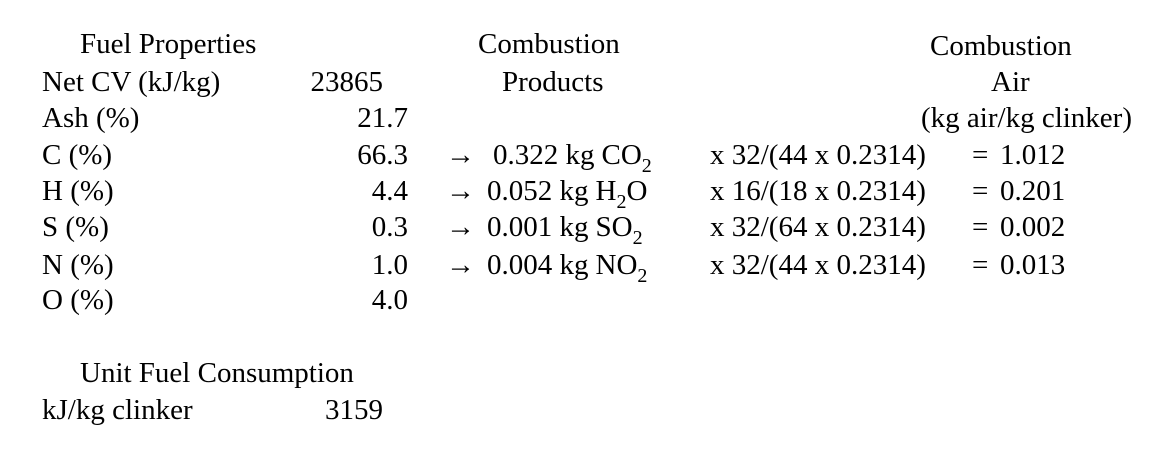 The width and height of the screenshot is (1169, 459). I want to click on amount: 0.052 kg, so click(538, 191).